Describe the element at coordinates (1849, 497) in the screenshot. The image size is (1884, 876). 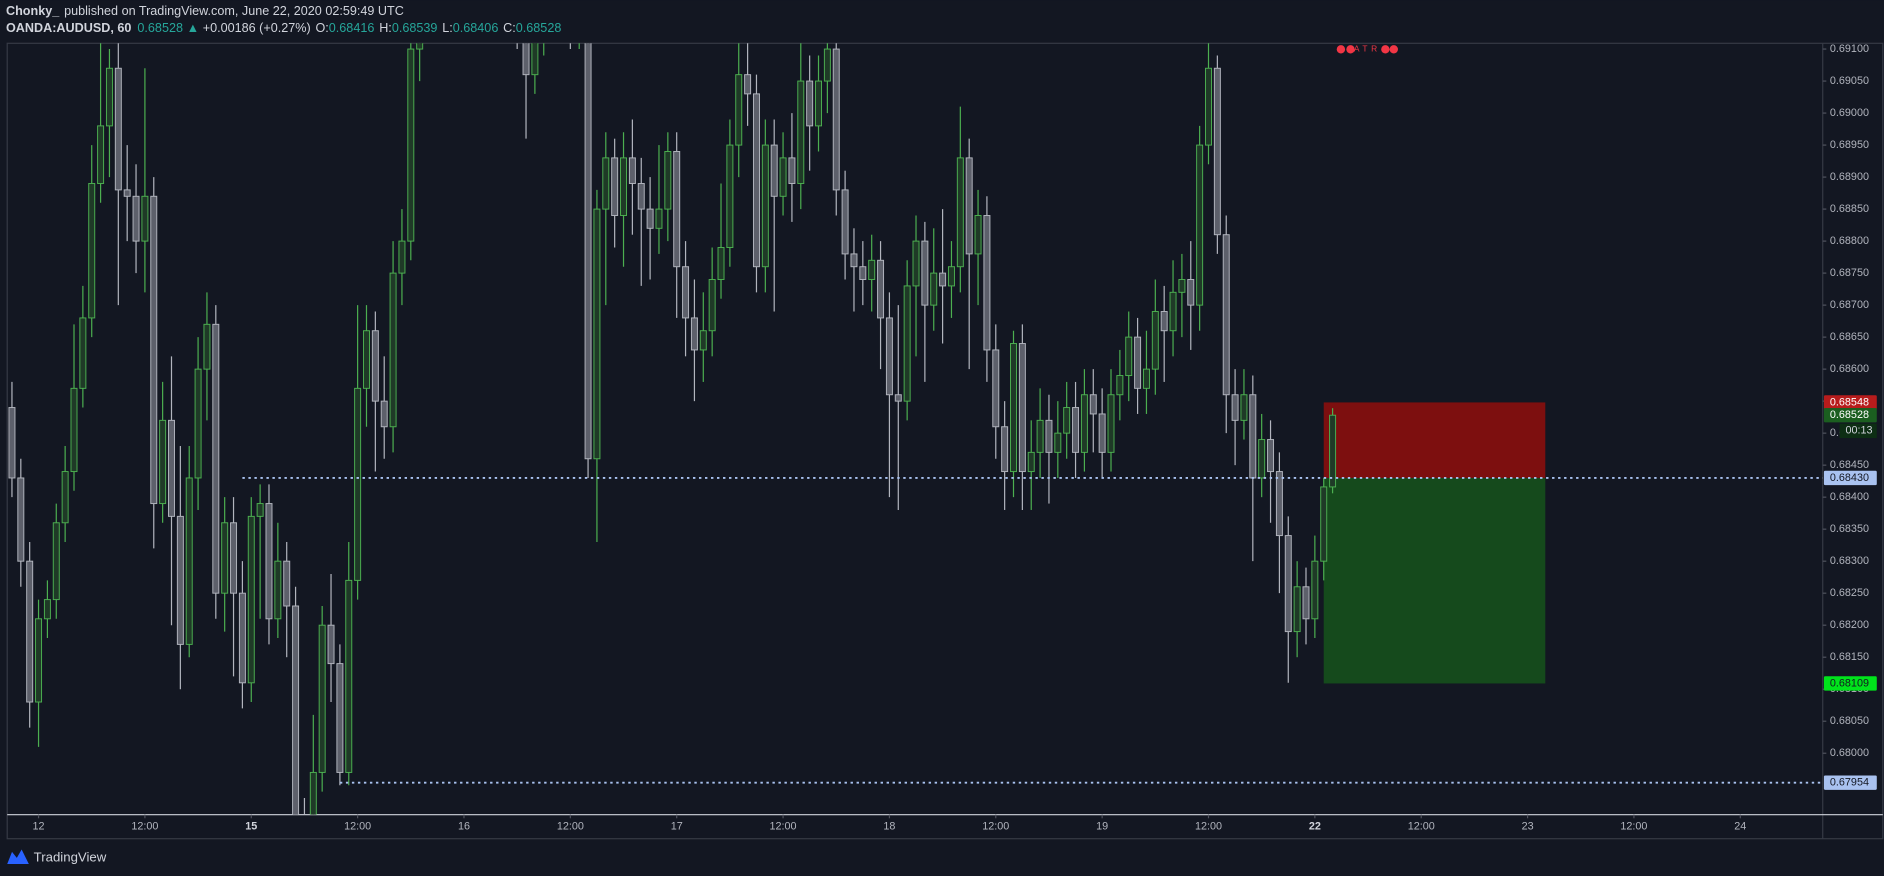
I see `y-tick-label: 0.68400` at that location.